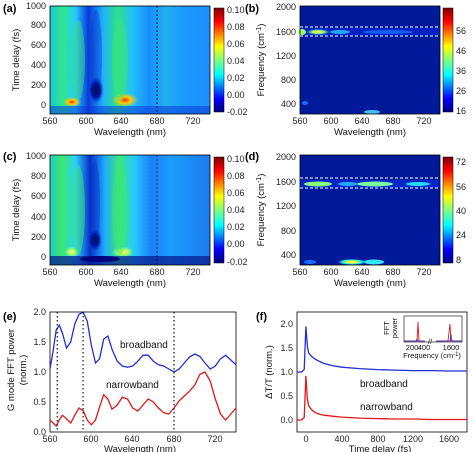  Describe the element at coordinates (377, 439) in the screenshot. I see `xtick-label: 800` at that location.